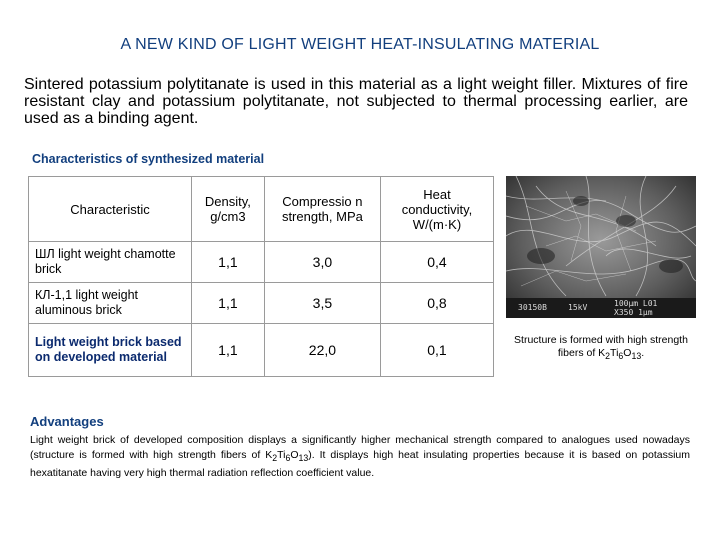 The width and height of the screenshot is (720, 540). I want to click on scale-label-right-bottom: X350 1μm, so click(633, 312).